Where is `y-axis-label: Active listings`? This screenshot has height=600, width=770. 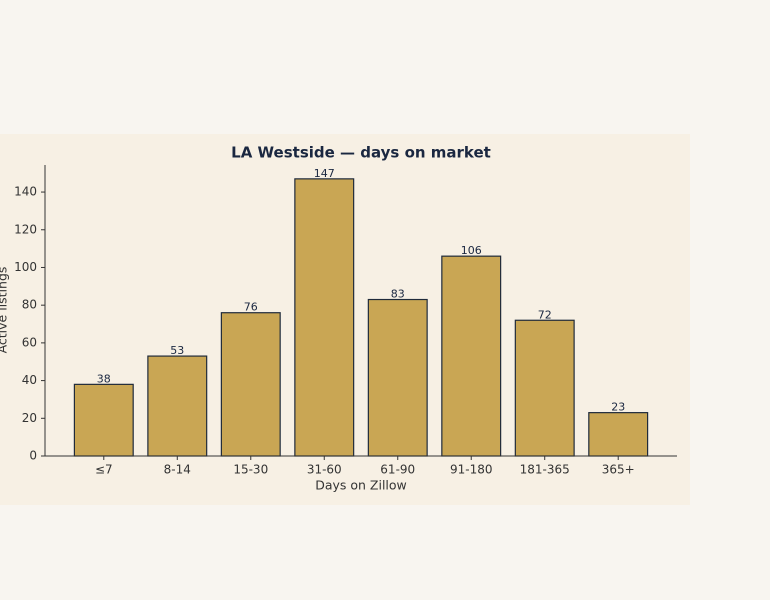 y-axis-label: Active listings is located at coordinates (5, 310).